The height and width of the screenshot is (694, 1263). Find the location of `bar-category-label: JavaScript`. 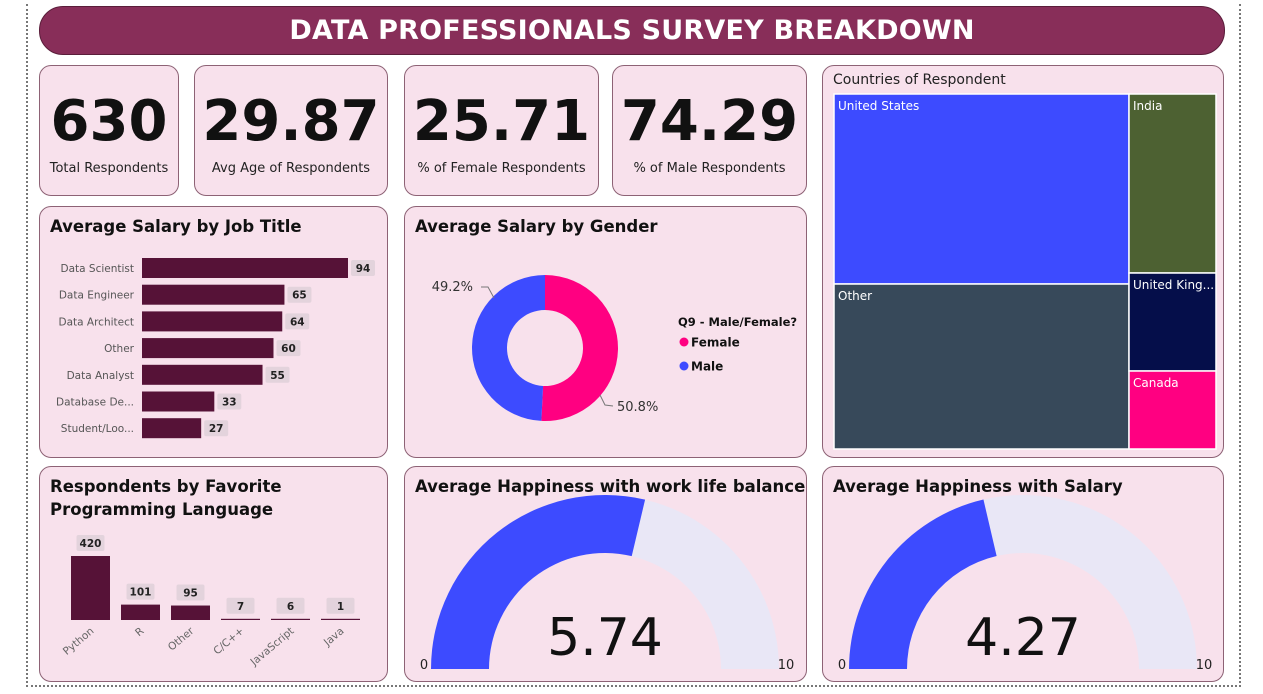

bar-category-label: JavaScript is located at coordinates (272, 647).